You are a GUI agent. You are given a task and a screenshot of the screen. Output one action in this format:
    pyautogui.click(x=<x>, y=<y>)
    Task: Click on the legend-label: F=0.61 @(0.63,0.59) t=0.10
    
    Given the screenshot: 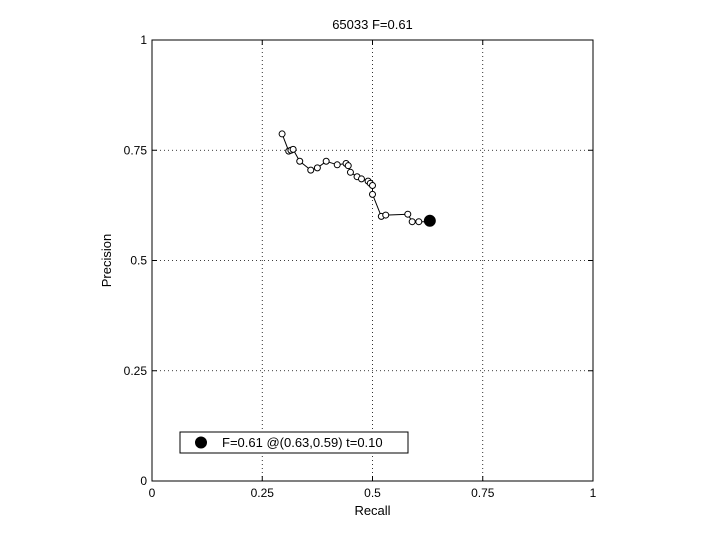 What is the action you would take?
    pyautogui.click(x=302, y=442)
    